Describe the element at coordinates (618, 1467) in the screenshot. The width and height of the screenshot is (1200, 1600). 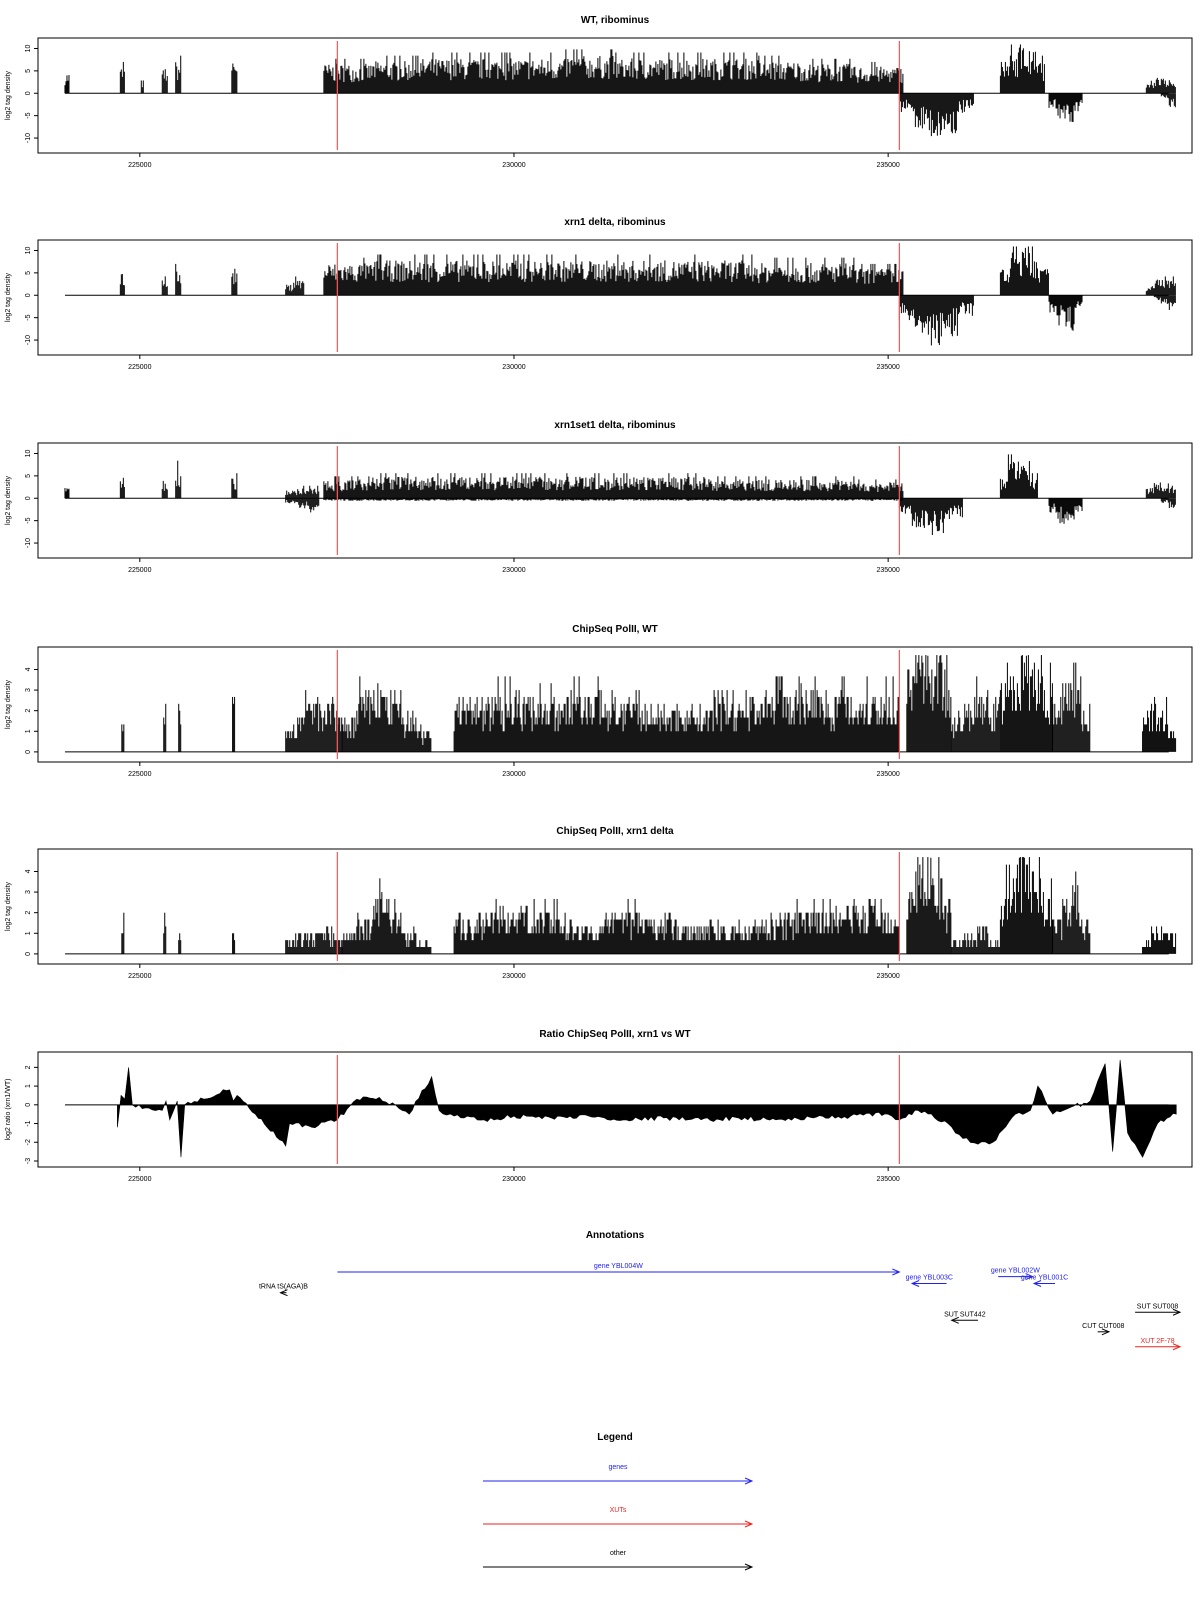
I see `legend-label: genes` at that location.